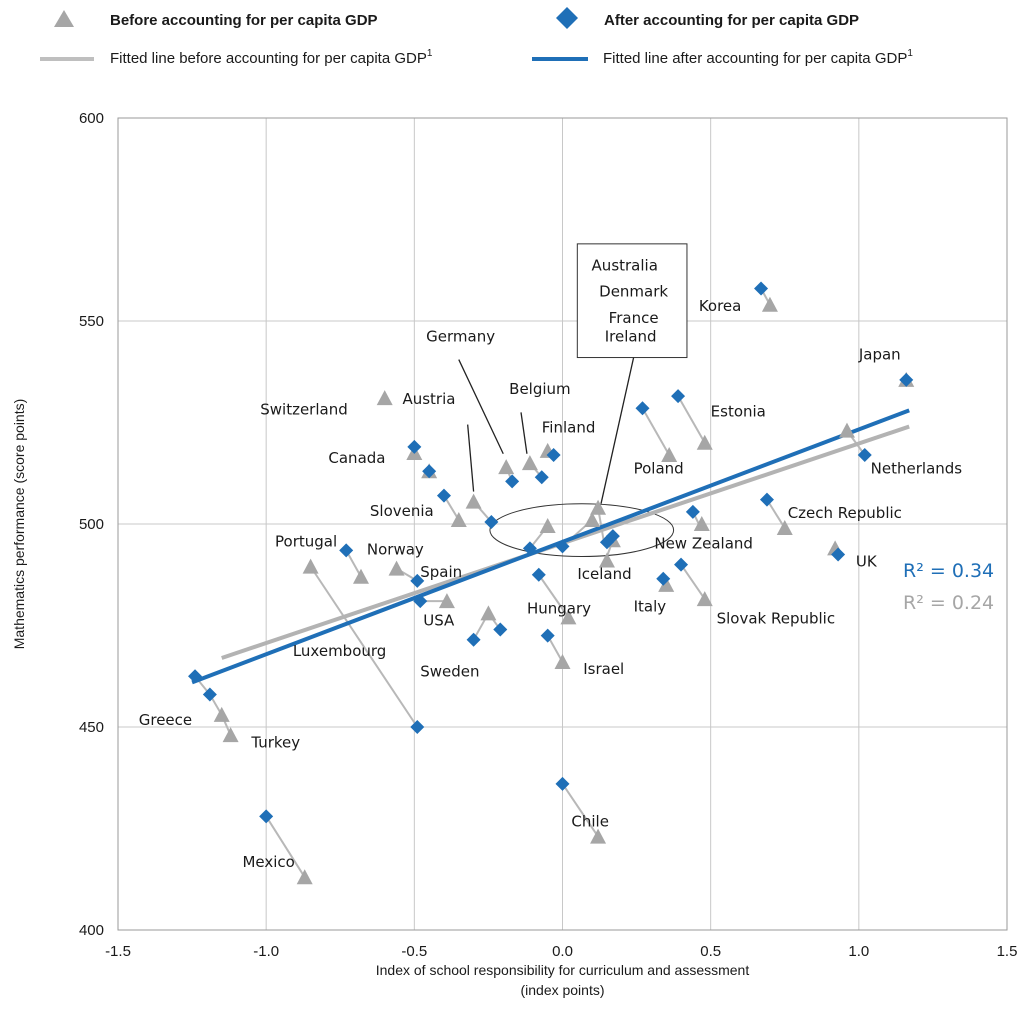 This screenshot has height=1021, width=1021. I want to click on y-tick-label: 400, so click(91, 930).